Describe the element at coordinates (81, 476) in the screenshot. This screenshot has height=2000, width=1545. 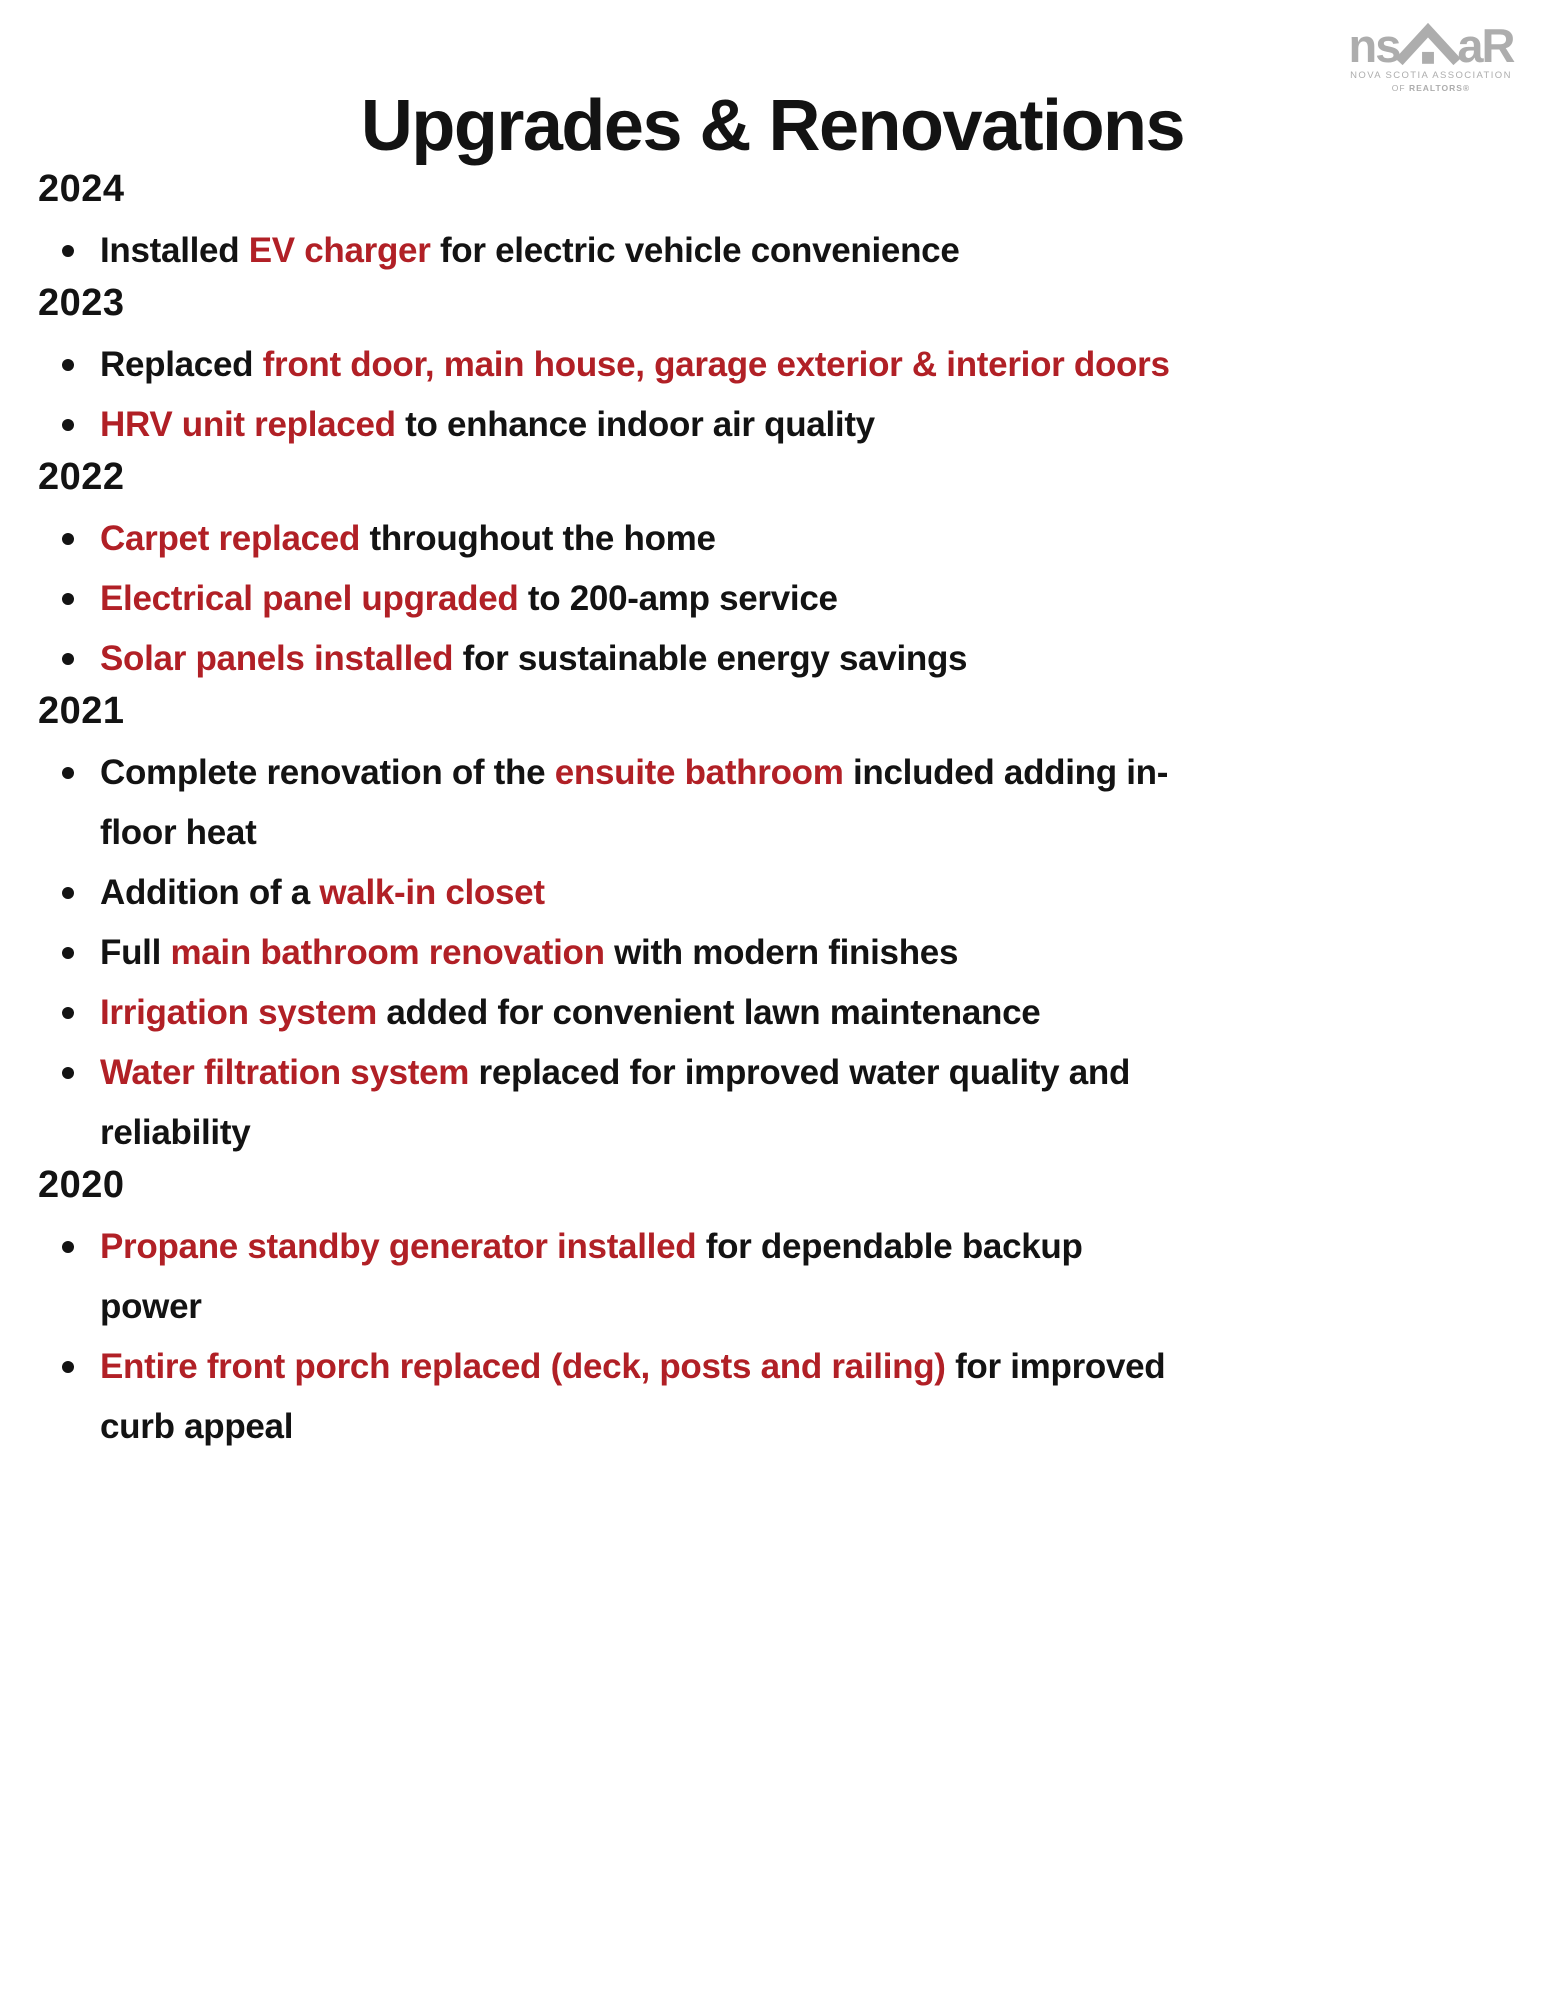
I see `year-heading-2022: 2022` at that location.